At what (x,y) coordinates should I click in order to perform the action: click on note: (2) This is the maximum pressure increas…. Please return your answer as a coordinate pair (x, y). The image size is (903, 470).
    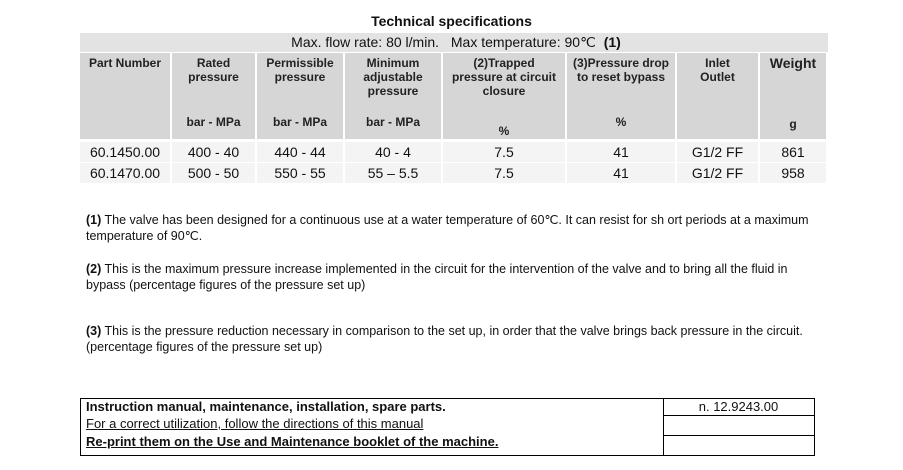
    Looking at the image, I should click on (456, 277).